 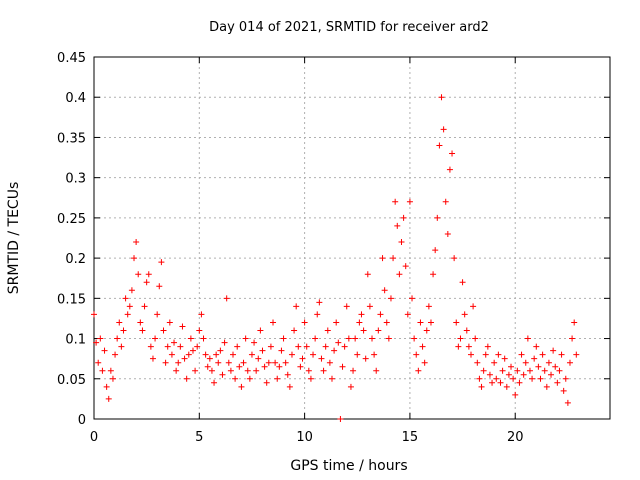 What do you see at coordinates (71, 138) in the screenshot?
I see `y-tick-label: 0.35` at bounding box center [71, 138].